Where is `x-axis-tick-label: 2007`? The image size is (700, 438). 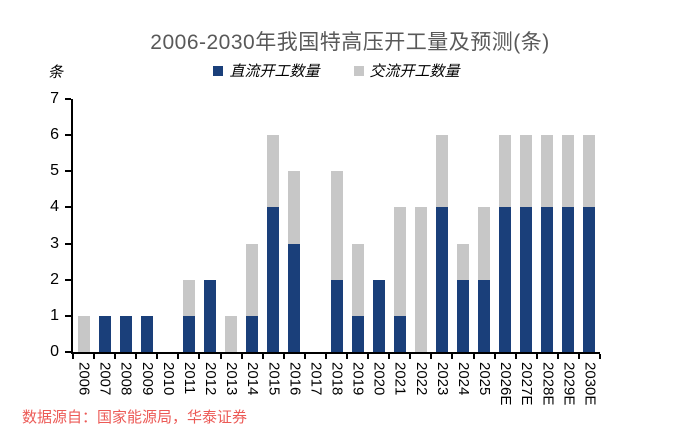 x-axis-tick-label: 2007 is located at coordinates (105, 379).